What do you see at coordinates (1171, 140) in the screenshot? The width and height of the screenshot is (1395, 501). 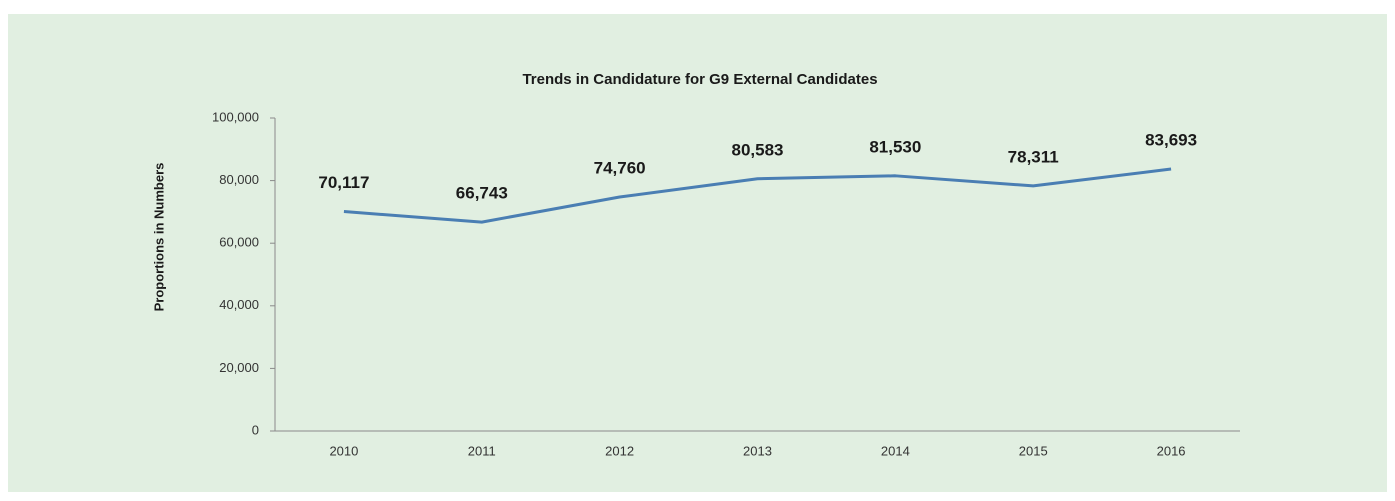 I see `data-label: 83,693` at bounding box center [1171, 140].